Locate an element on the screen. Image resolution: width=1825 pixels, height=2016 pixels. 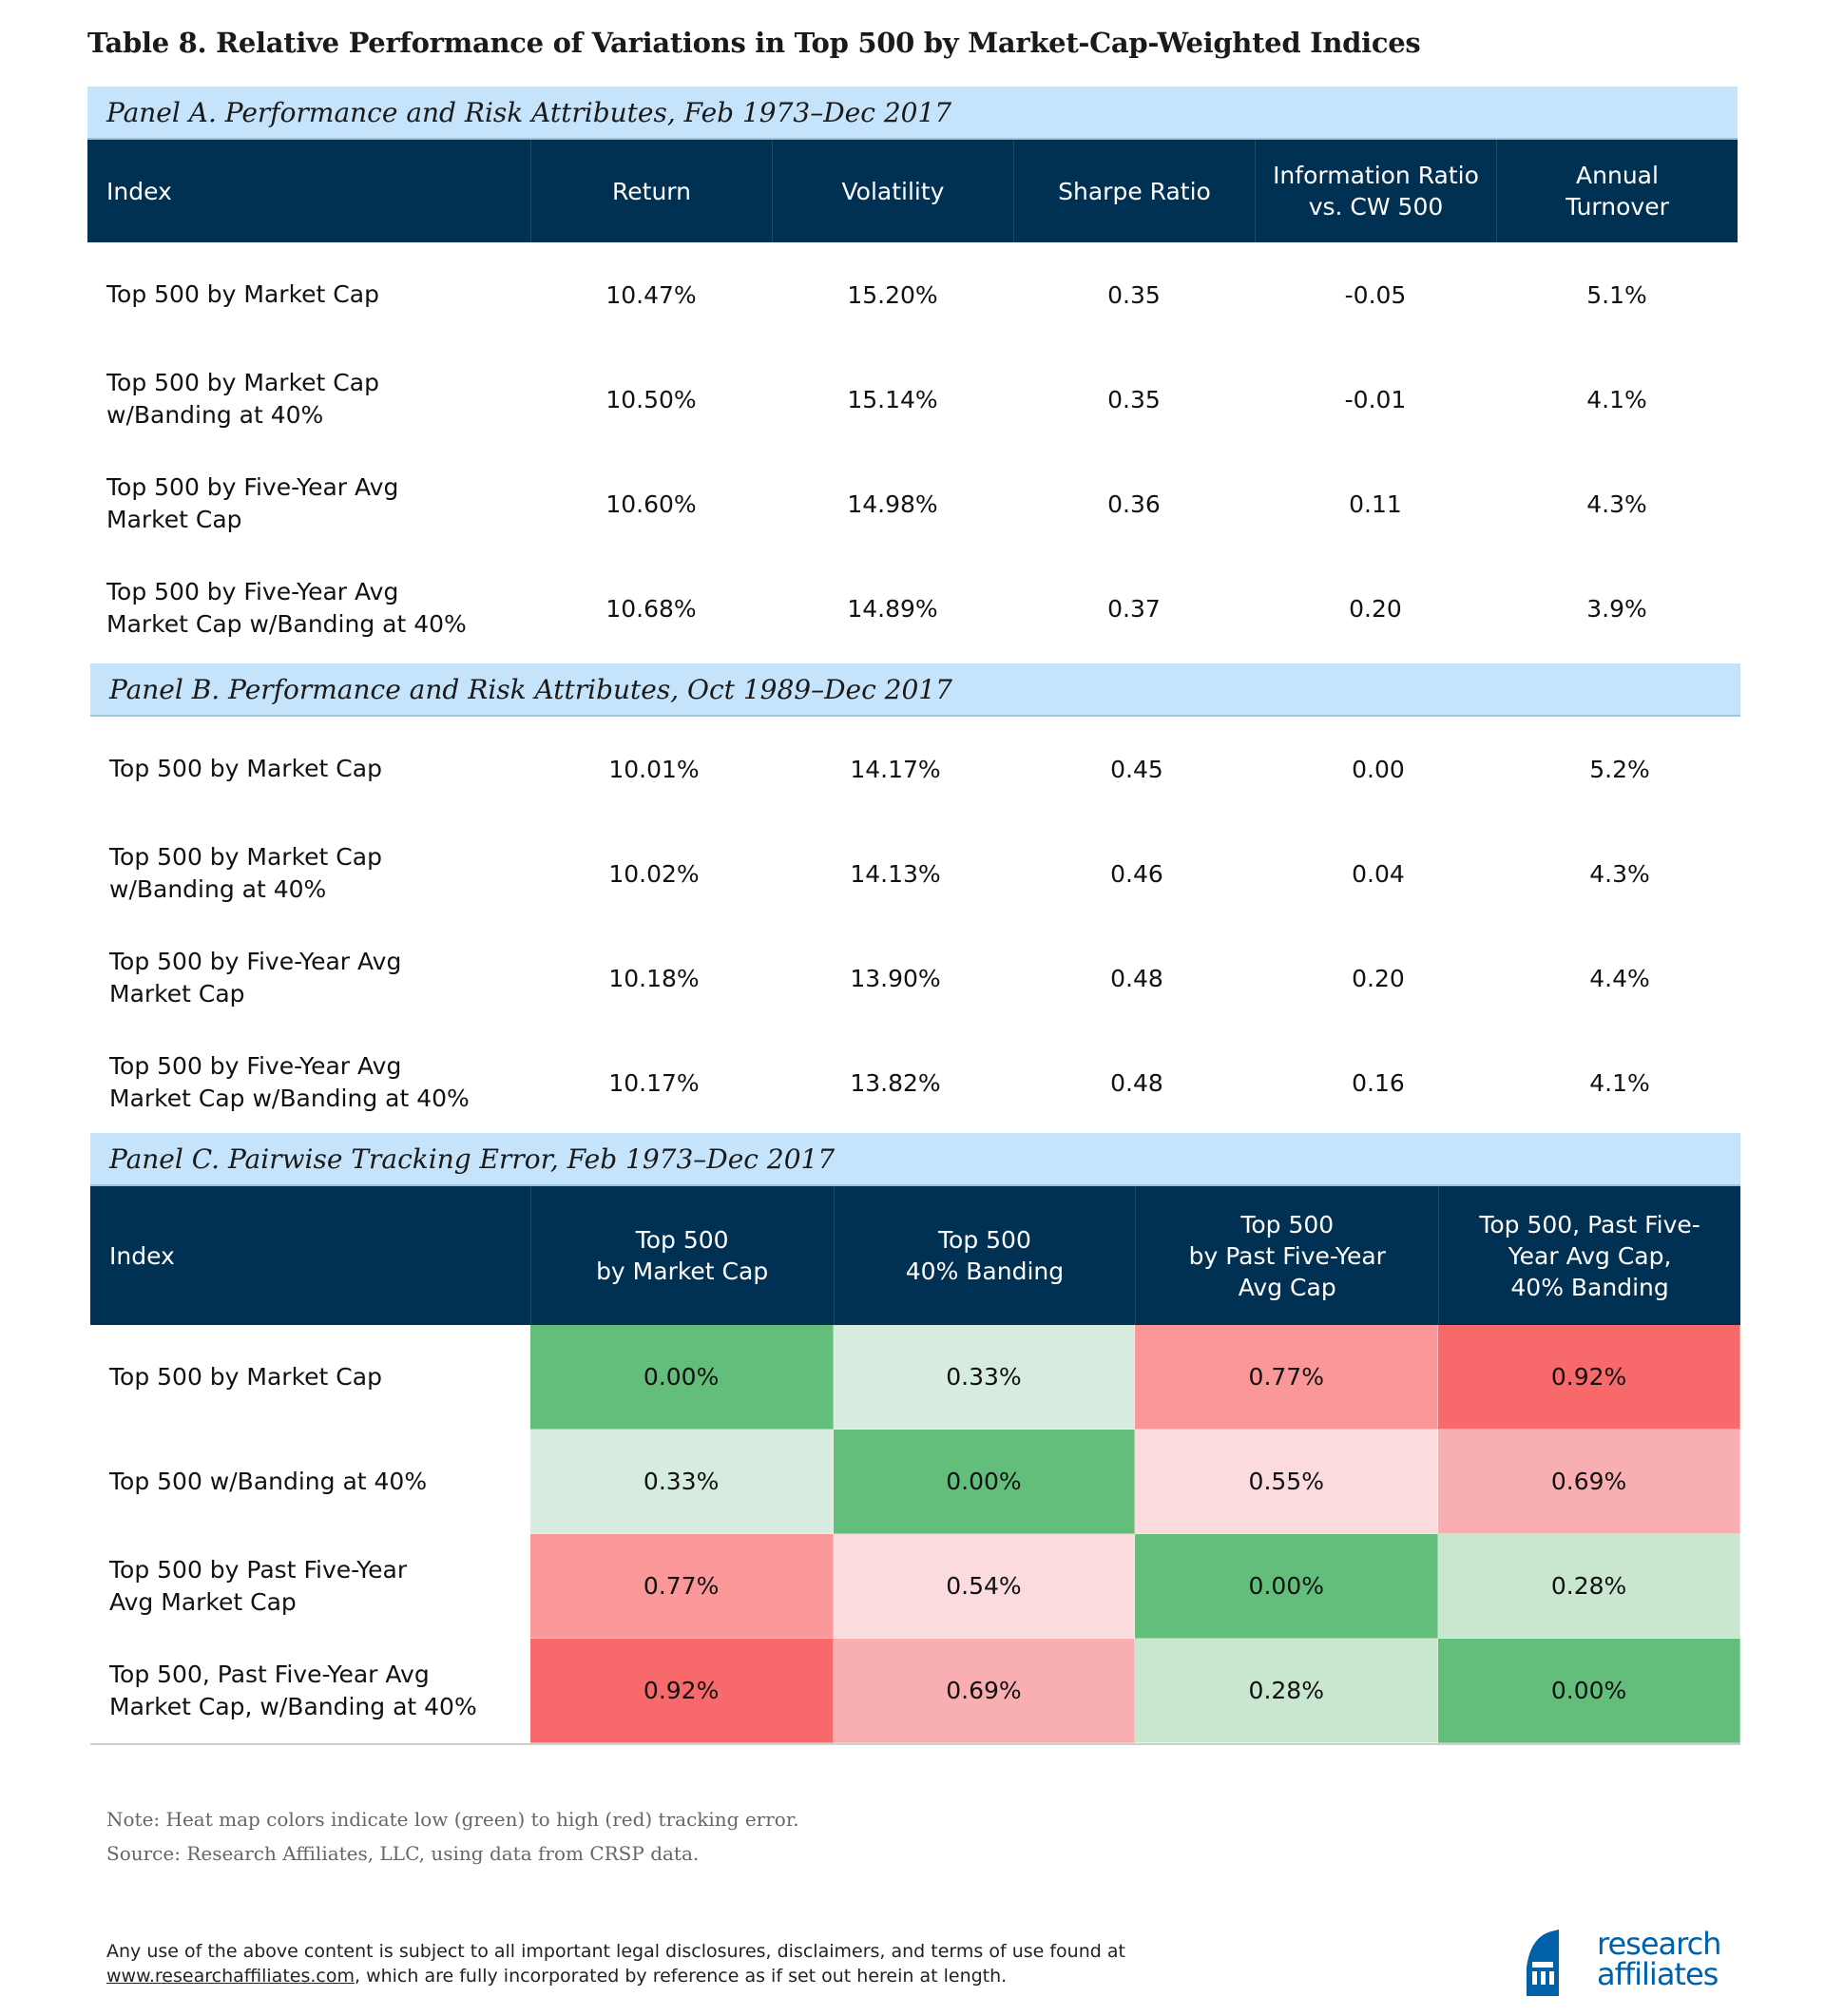
table-cell: 4.4% is located at coordinates (1619, 978).